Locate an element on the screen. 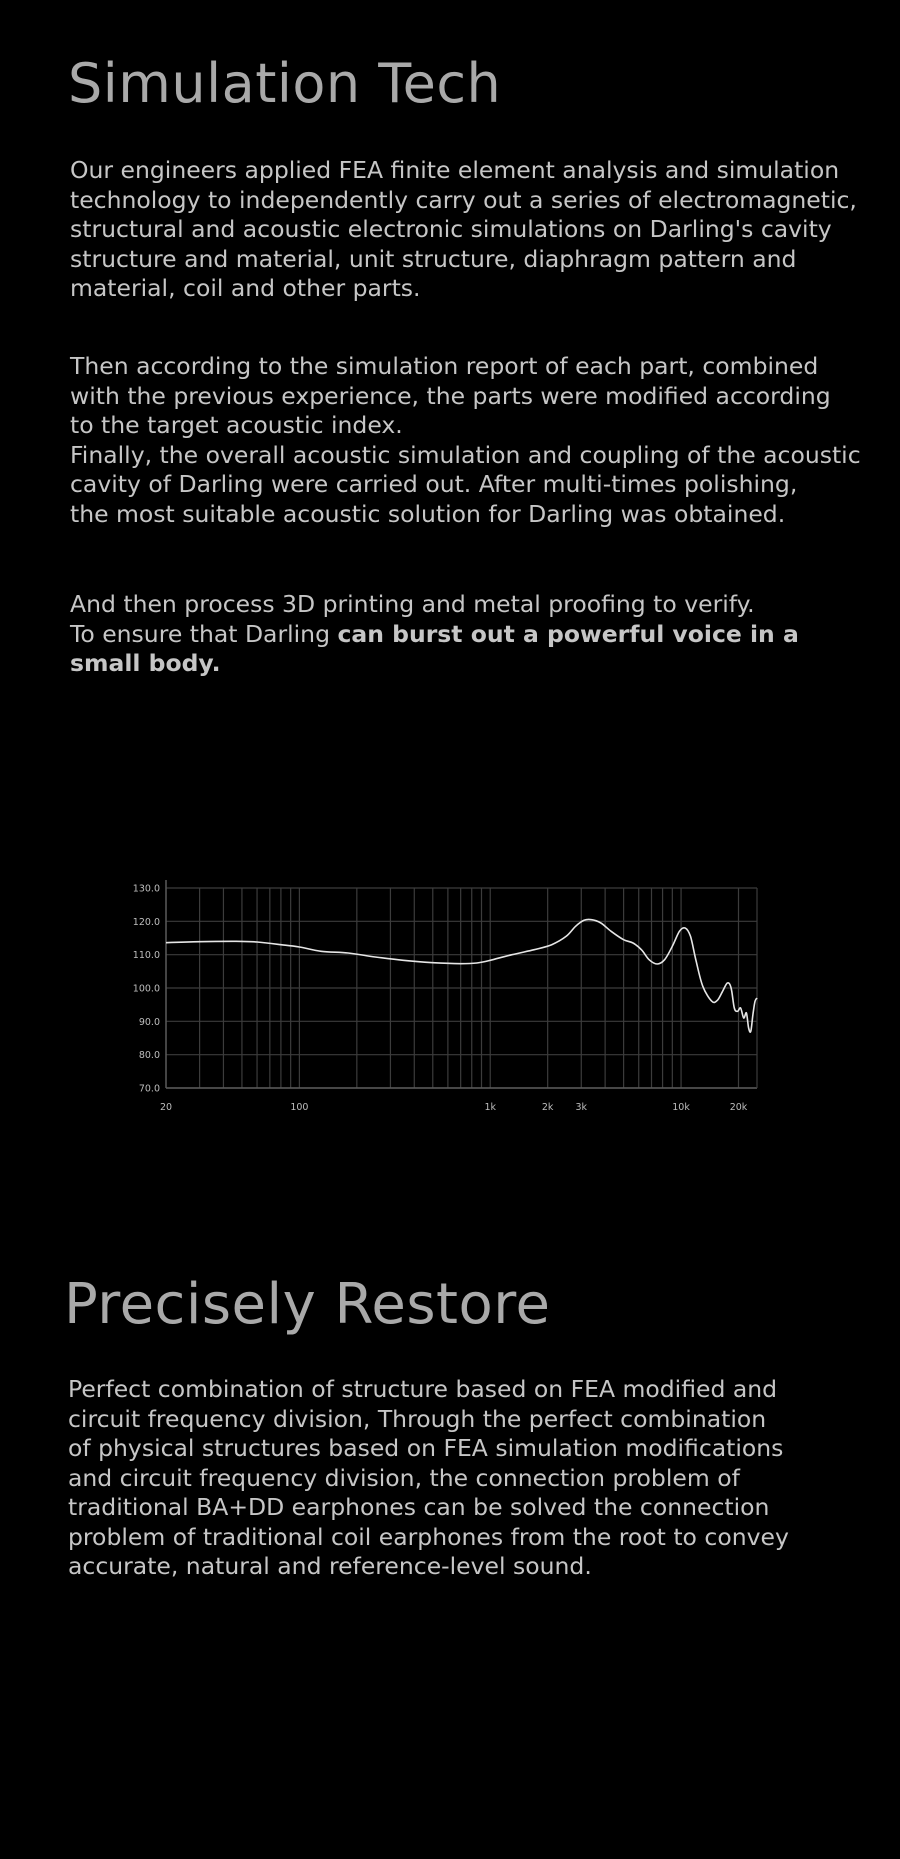 The height and width of the screenshot is (1859, 900). y-tick-label: 90.0 is located at coordinates (149, 1022).